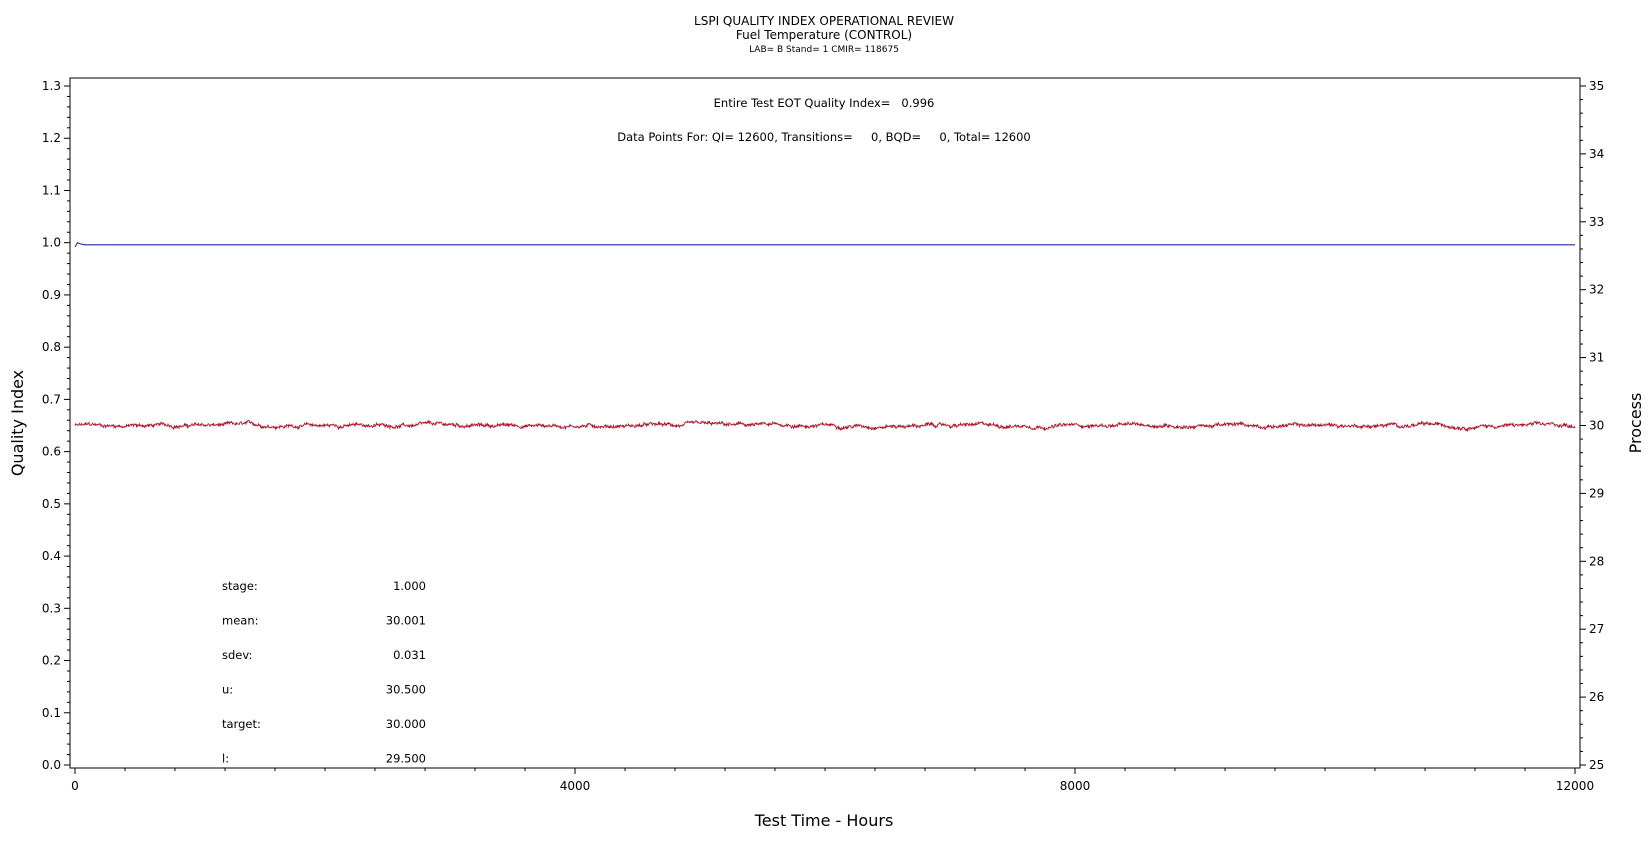 The image size is (1648, 845). Describe the element at coordinates (51, 190) in the screenshot. I see `y-tick-label: 1.1` at that location.